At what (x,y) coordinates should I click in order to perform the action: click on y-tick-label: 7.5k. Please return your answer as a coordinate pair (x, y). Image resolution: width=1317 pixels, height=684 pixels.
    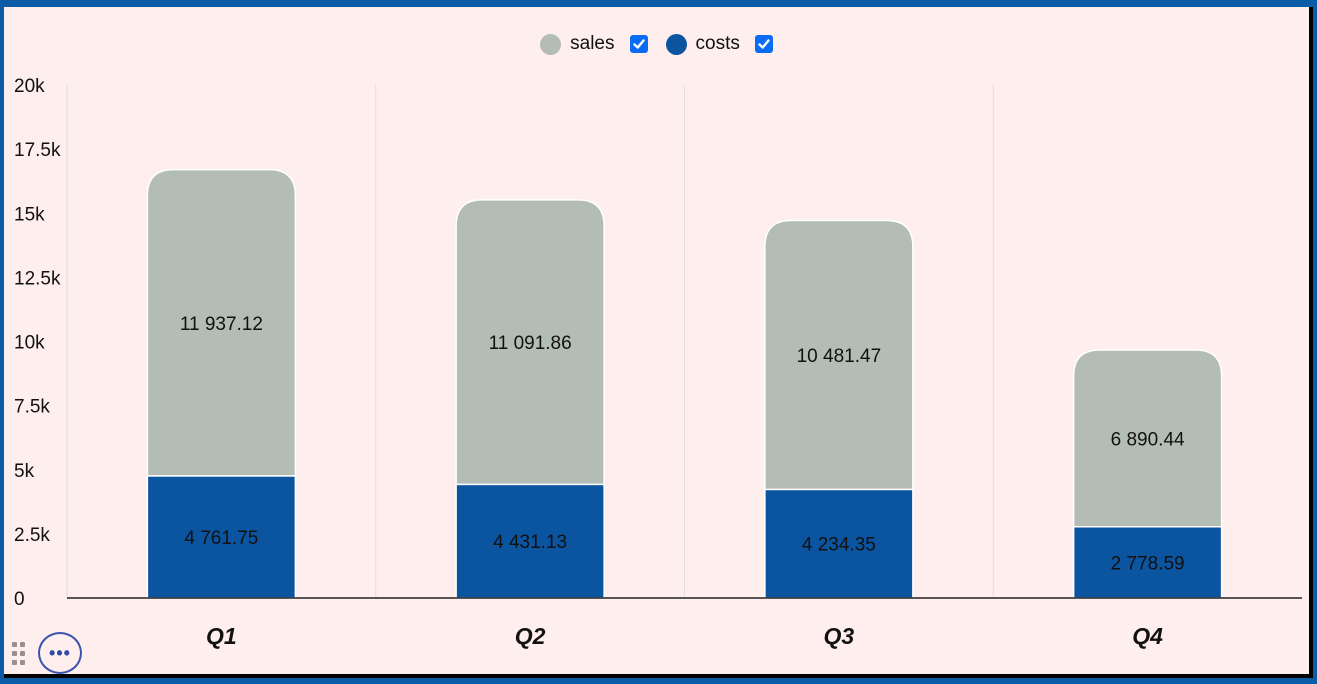
    Looking at the image, I should click on (32, 407).